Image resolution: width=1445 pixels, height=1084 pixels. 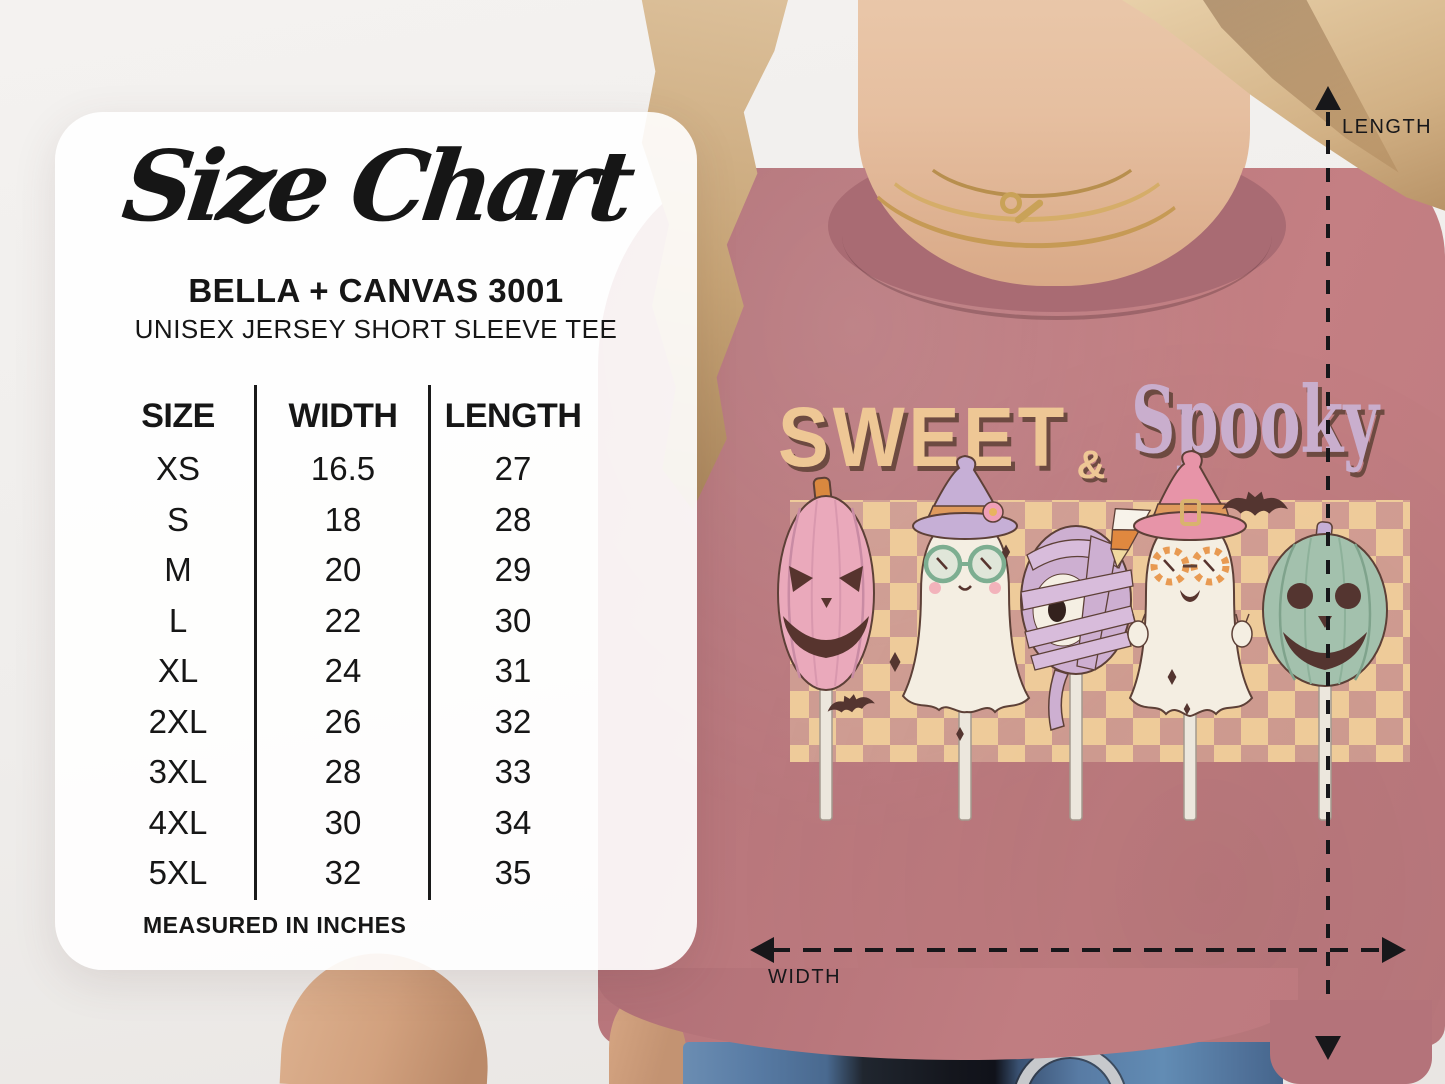 What do you see at coordinates (1078, 950) in the screenshot?
I see `width-measure-line` at bounding box center [1078, 950].